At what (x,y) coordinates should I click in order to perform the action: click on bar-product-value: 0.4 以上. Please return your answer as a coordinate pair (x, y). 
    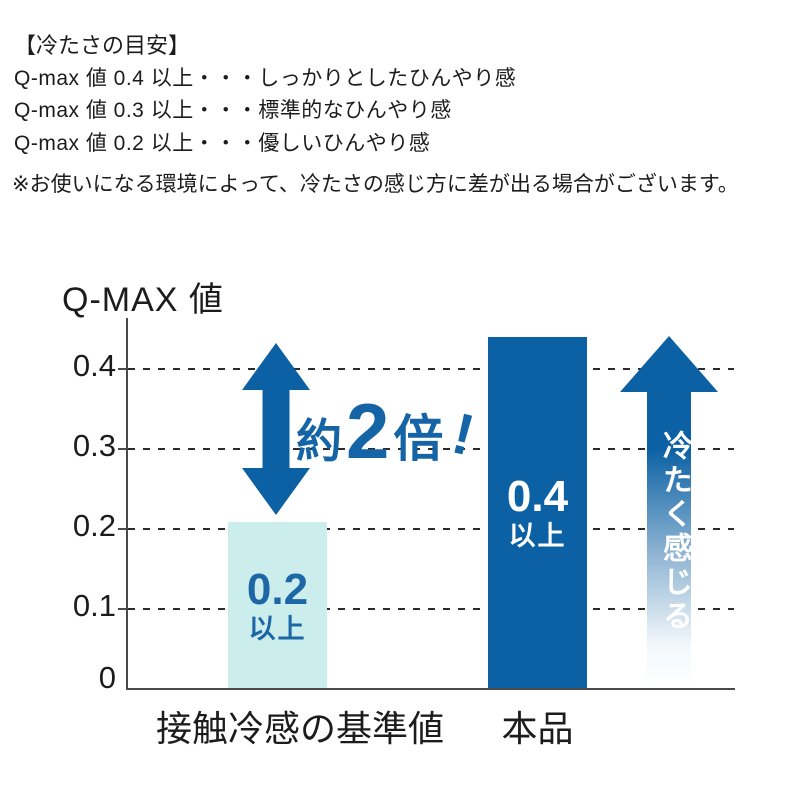
    Looking at the image, I should click on (537, 512).